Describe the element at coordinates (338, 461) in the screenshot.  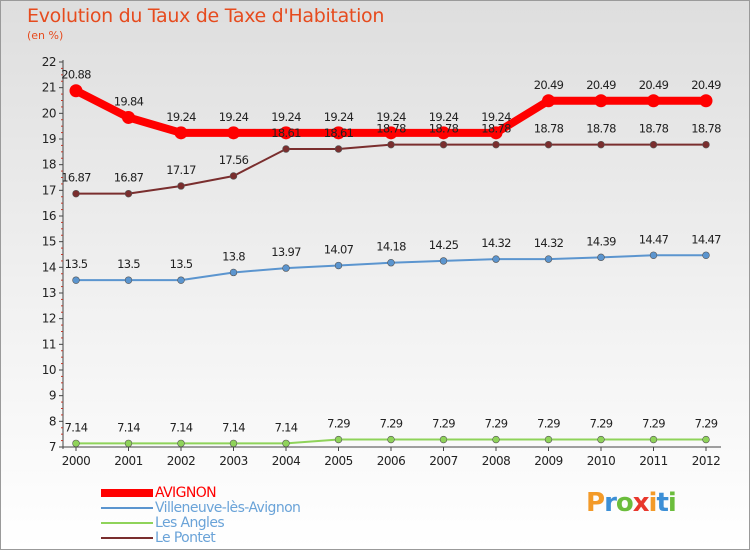
I see `x-tick-label: 2005` at that location.